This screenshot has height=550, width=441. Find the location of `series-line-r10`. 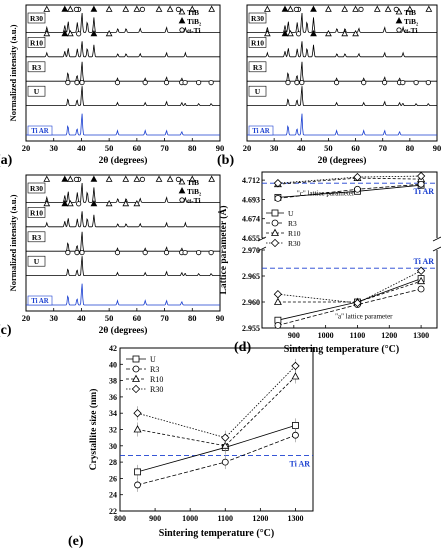

series-line-r10 is located at coordinates (349, 291).